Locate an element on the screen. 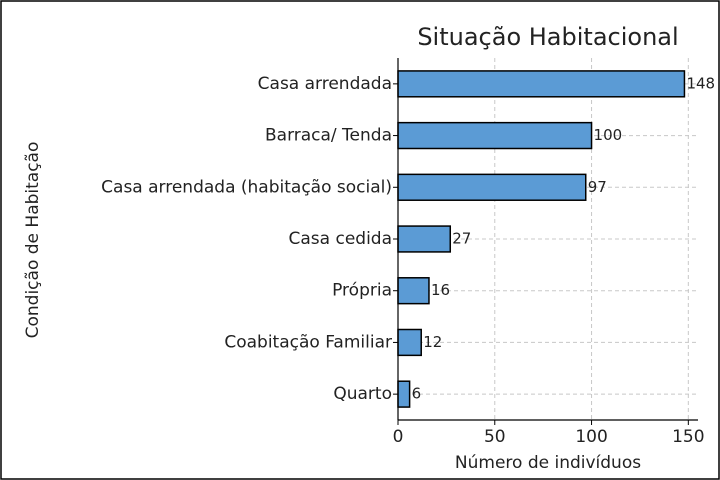 The image size is (720, 480). chart-title: Situação Habitacional is located at coordinates (547, 37).